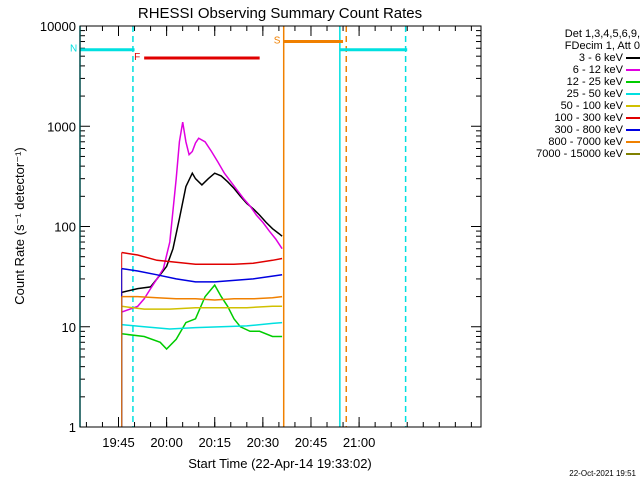  I want to click on x-tick-label: 20:15, so click(214, 442).